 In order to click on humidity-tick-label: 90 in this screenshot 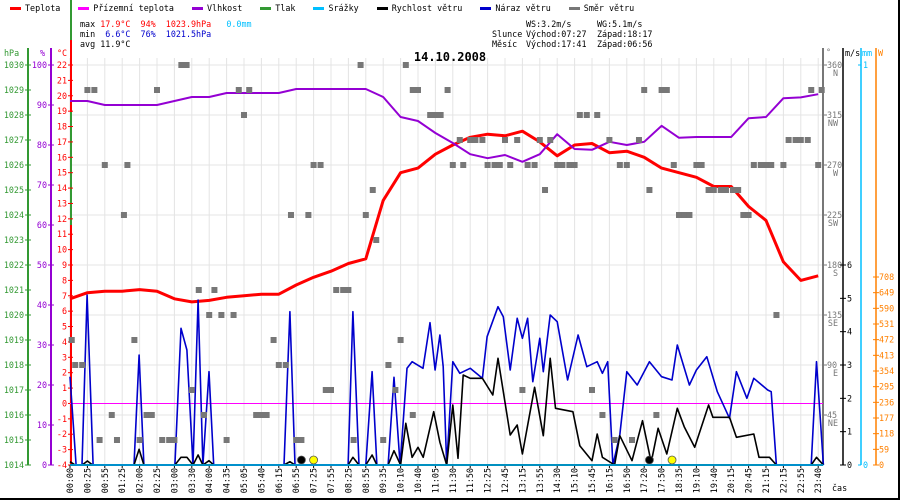, I will do `click(42, 105)`.